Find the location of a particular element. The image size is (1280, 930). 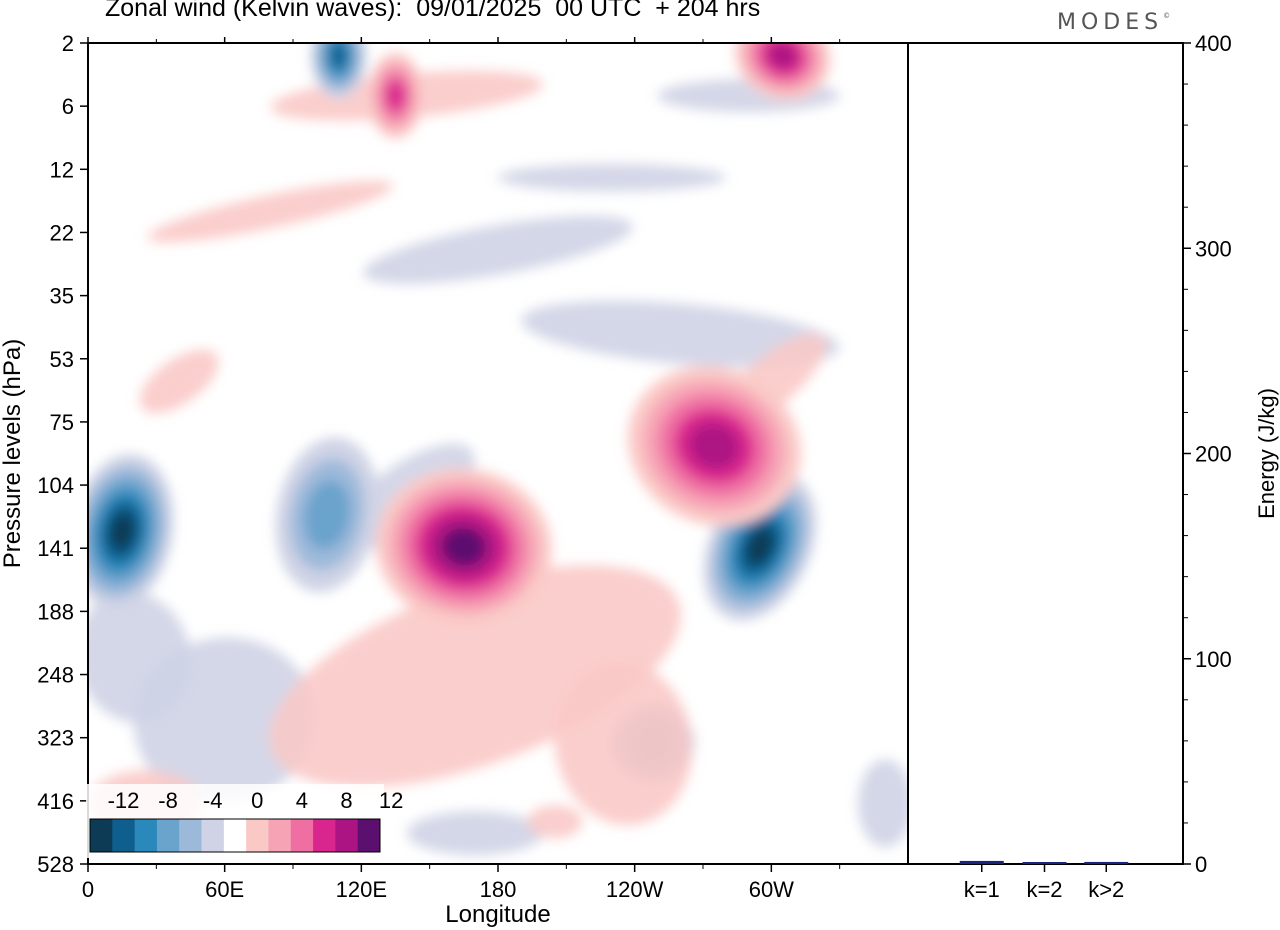

brand-mark: © is located at coordinates (1167, 16).